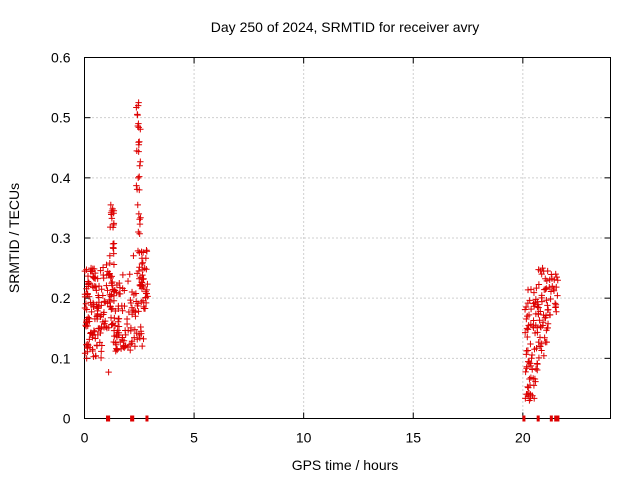  I want to click on y-tick-label: 0.2, so click(61, 298).